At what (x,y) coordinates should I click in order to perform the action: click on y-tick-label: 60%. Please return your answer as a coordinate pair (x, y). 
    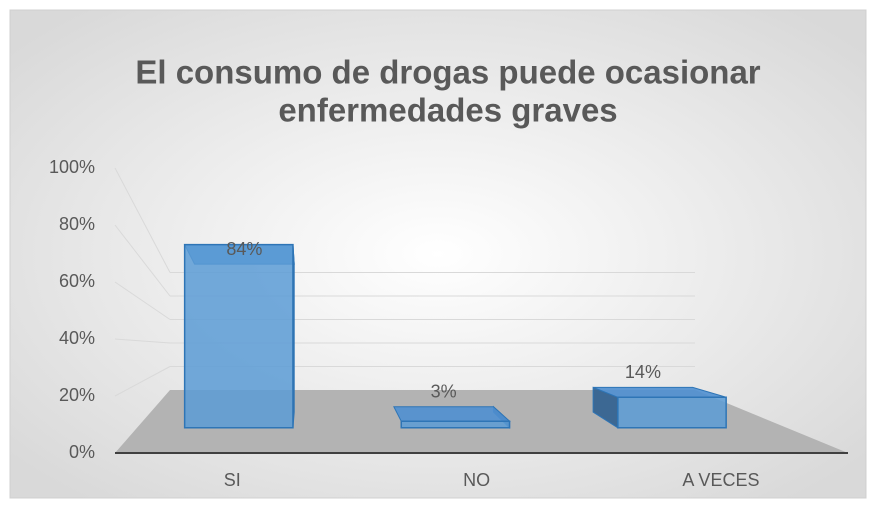
    Looking at the image, I should click on (77, 281).